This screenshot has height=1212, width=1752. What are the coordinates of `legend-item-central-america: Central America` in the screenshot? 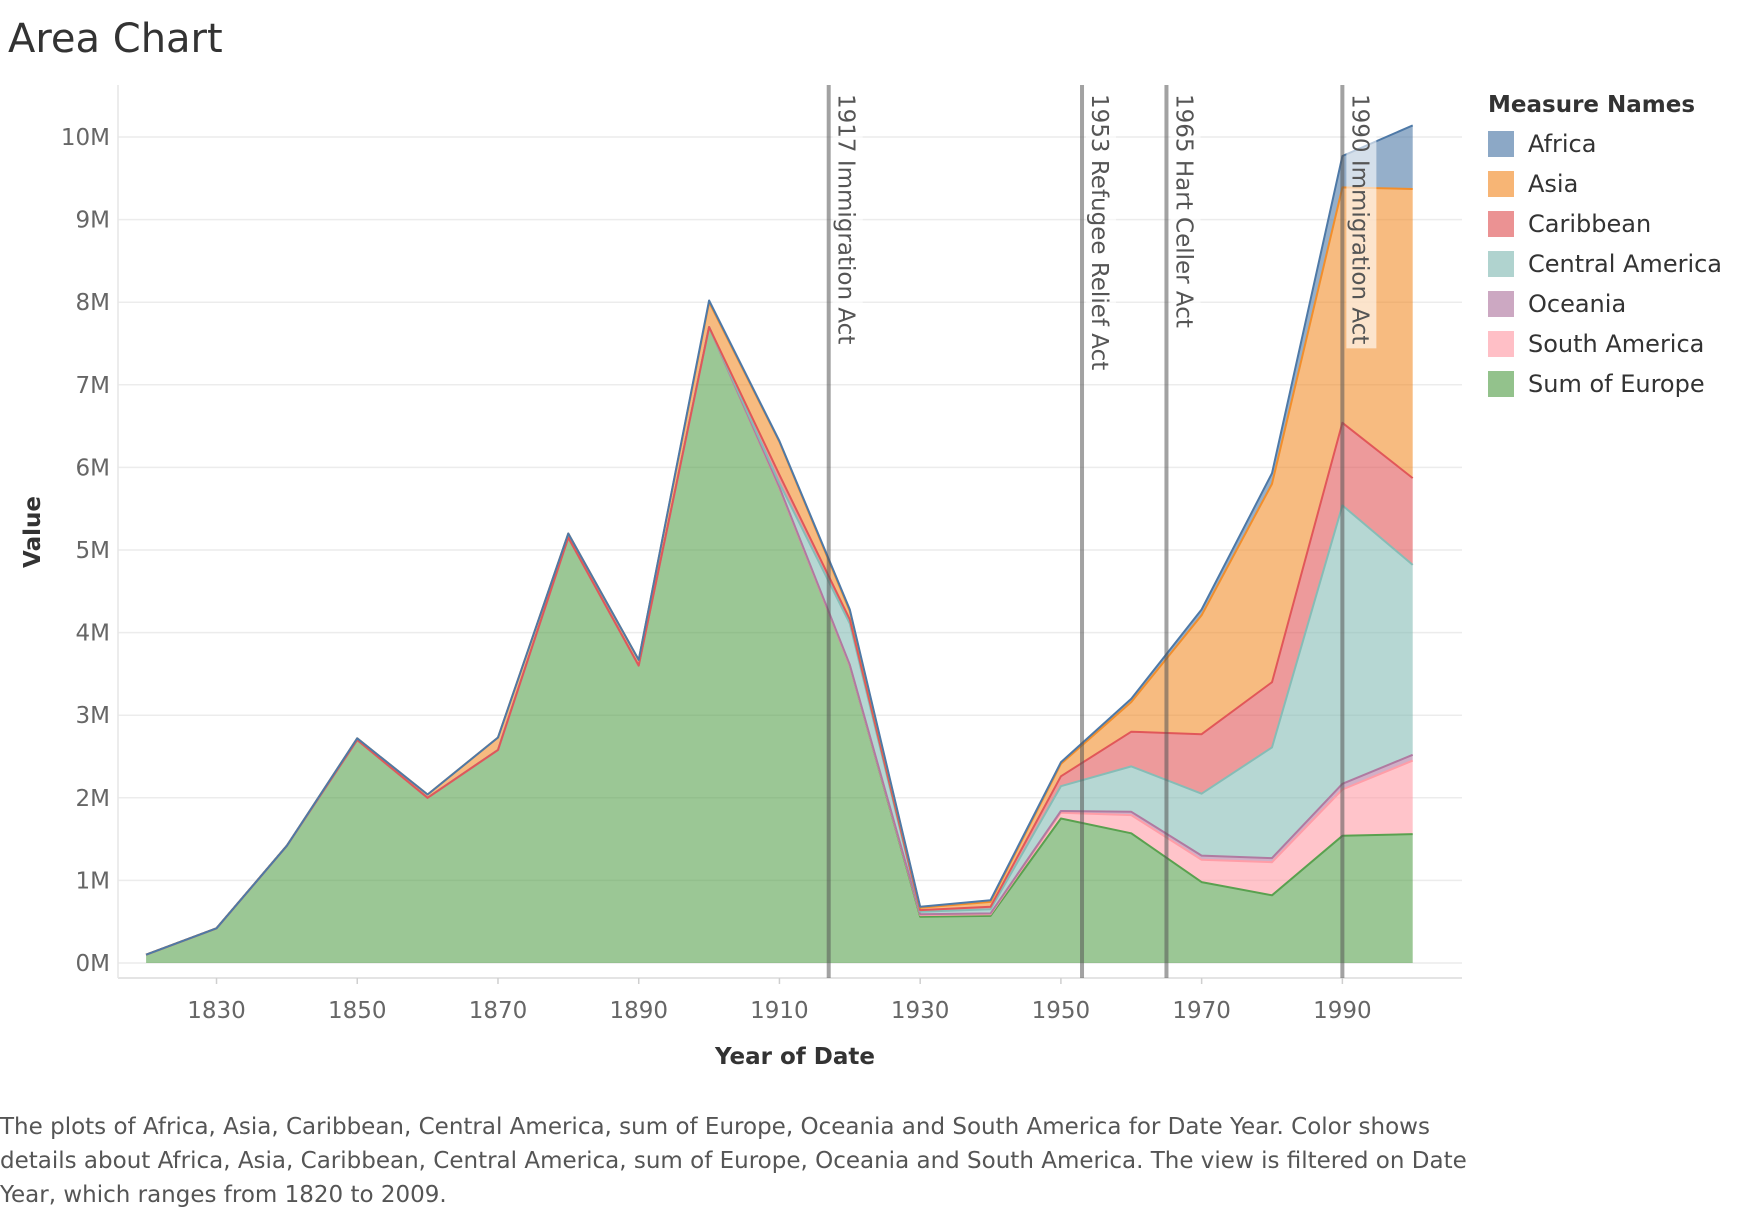 It's located at (1605, 264).